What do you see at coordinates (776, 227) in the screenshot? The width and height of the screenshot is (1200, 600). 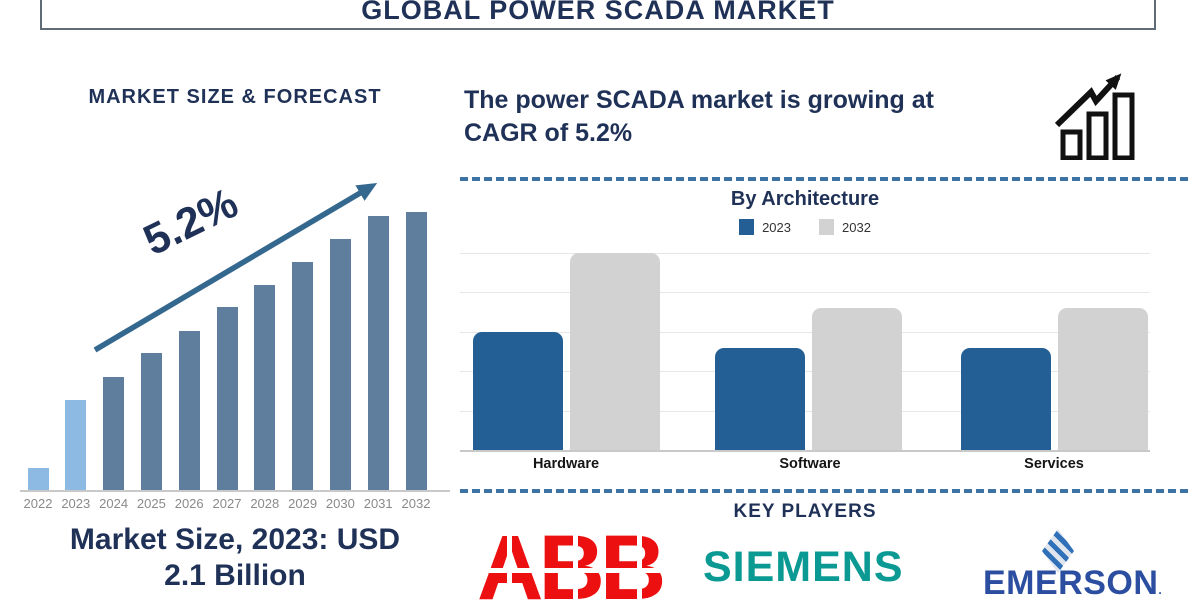 I see `legend-label-2023: 2023` at bounding box center [776, 227].